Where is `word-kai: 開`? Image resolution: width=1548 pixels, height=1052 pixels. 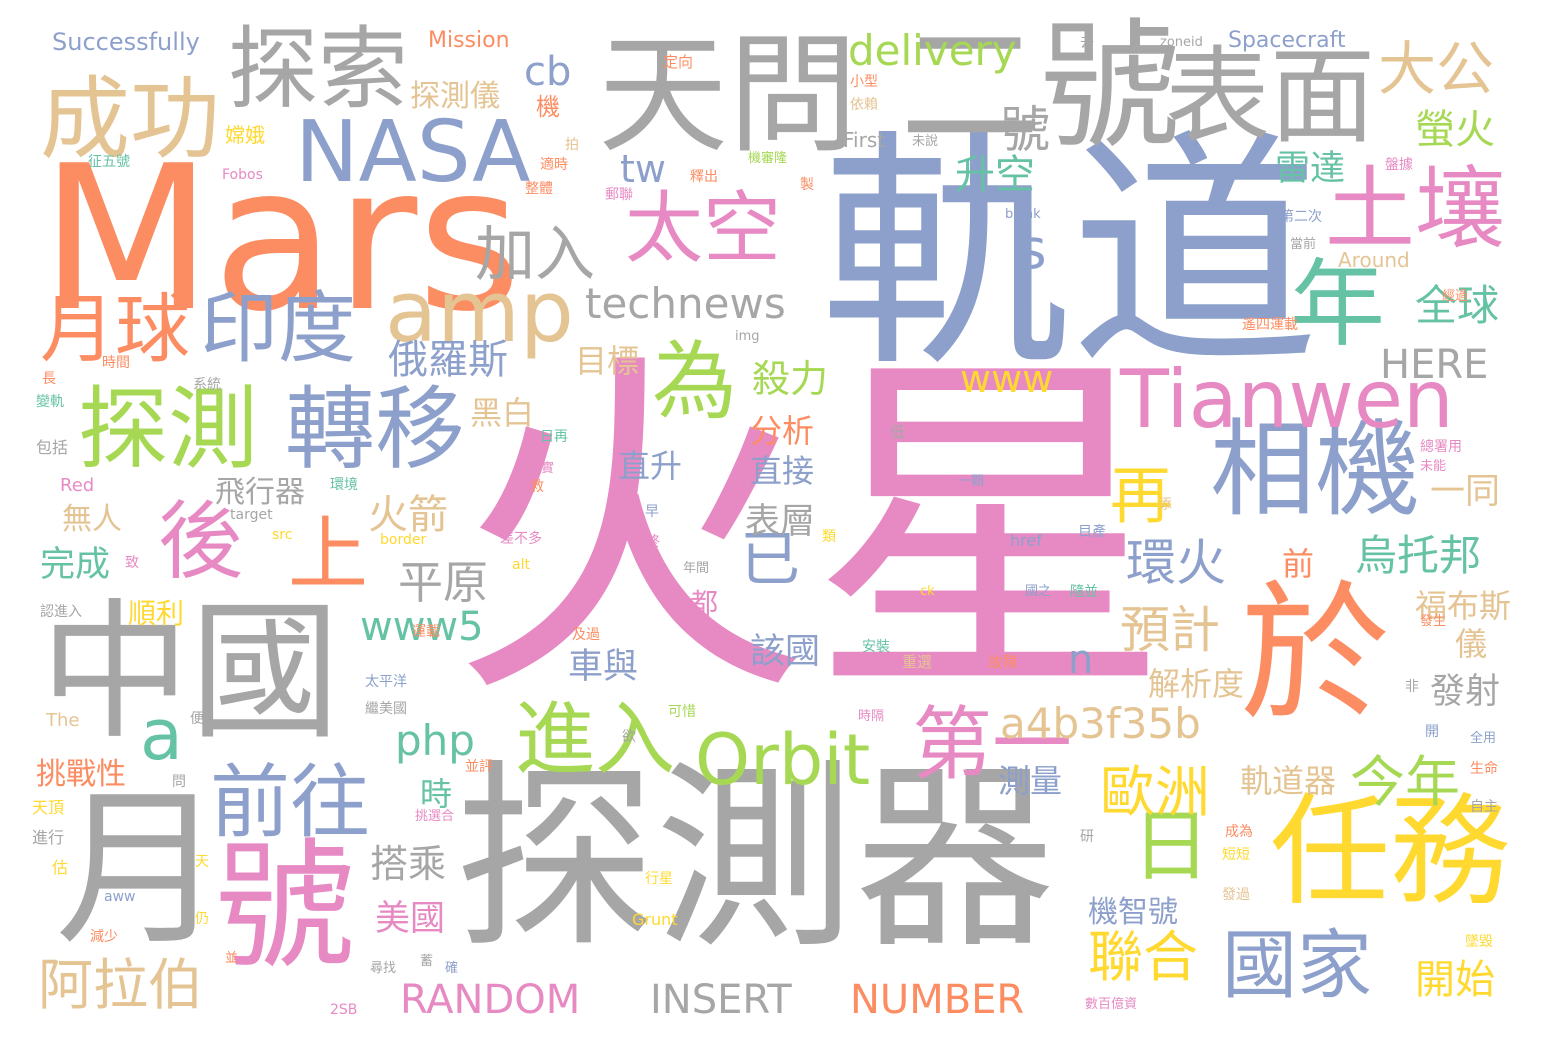 word-kai: 開 is located at coordinates (1432, 732).